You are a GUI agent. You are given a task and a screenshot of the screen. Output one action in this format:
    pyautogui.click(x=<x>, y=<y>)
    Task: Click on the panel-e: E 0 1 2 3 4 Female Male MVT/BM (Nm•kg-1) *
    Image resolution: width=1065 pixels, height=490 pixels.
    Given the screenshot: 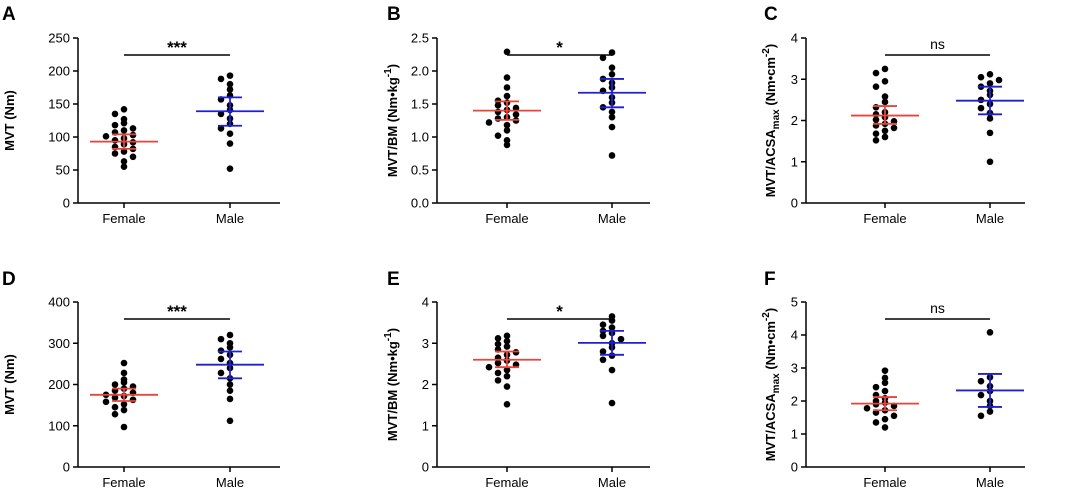 What is the action you would take?
    pyautogui.click(x=516, y=379)
    